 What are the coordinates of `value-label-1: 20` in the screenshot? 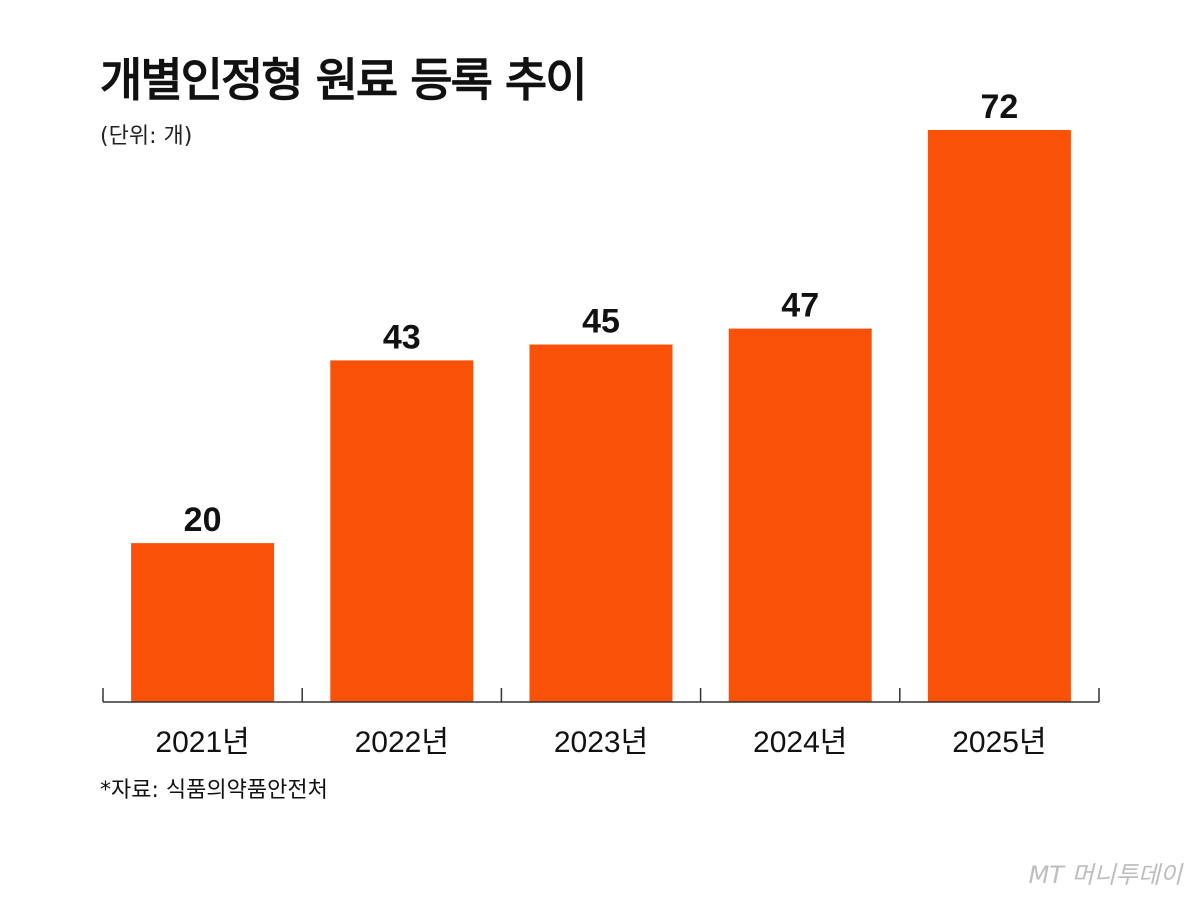 It's located at (203, 520).